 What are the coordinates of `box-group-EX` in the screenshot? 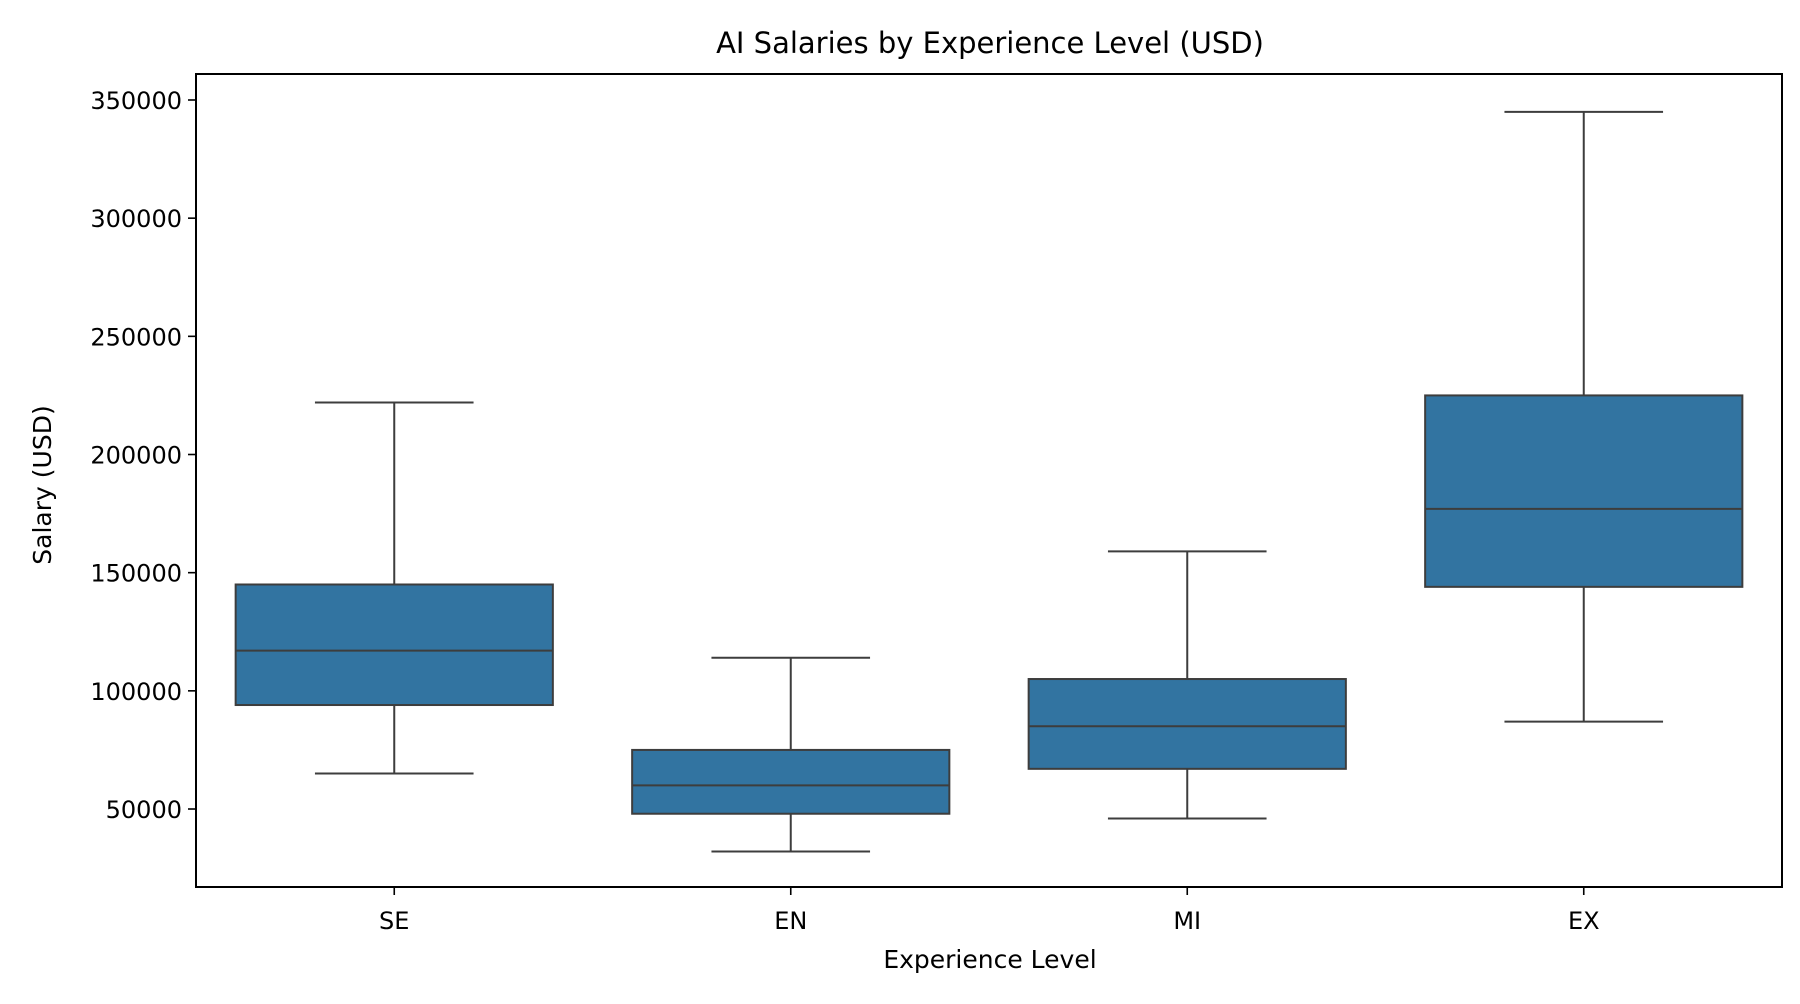 It's located at (1584, 416).